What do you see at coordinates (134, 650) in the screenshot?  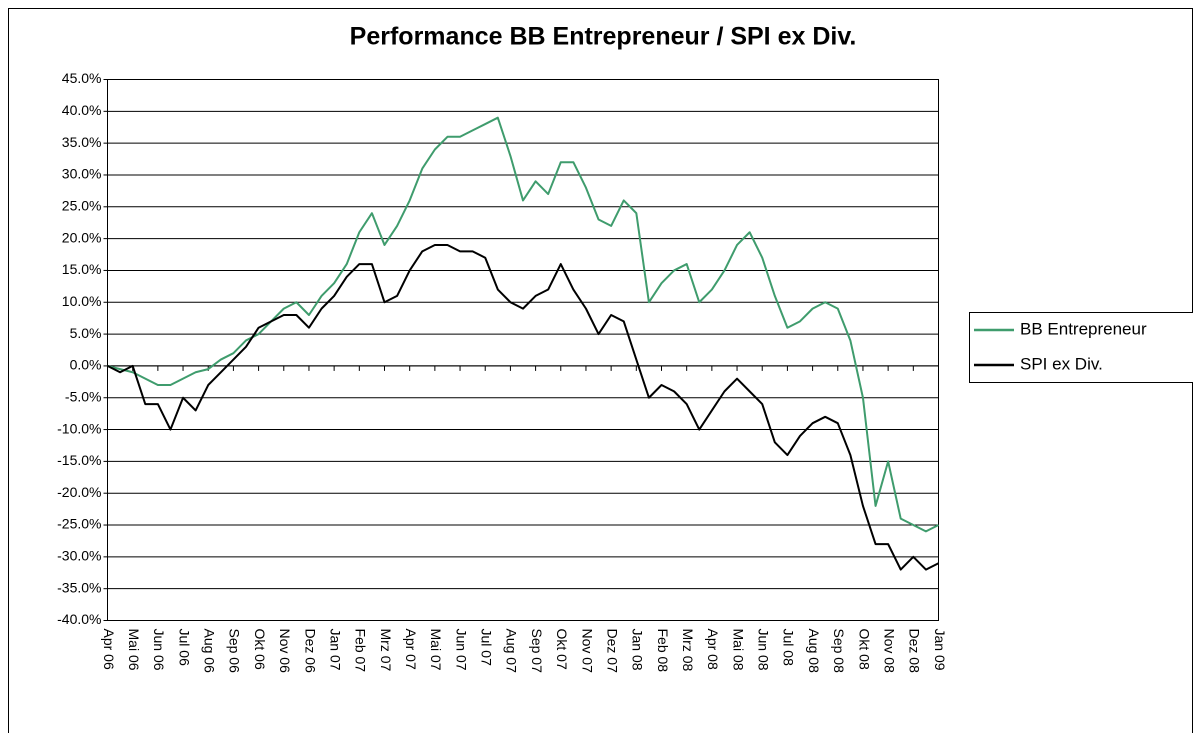 I see `x-tick-label: Mai 06` at bounding box center [134, 650].